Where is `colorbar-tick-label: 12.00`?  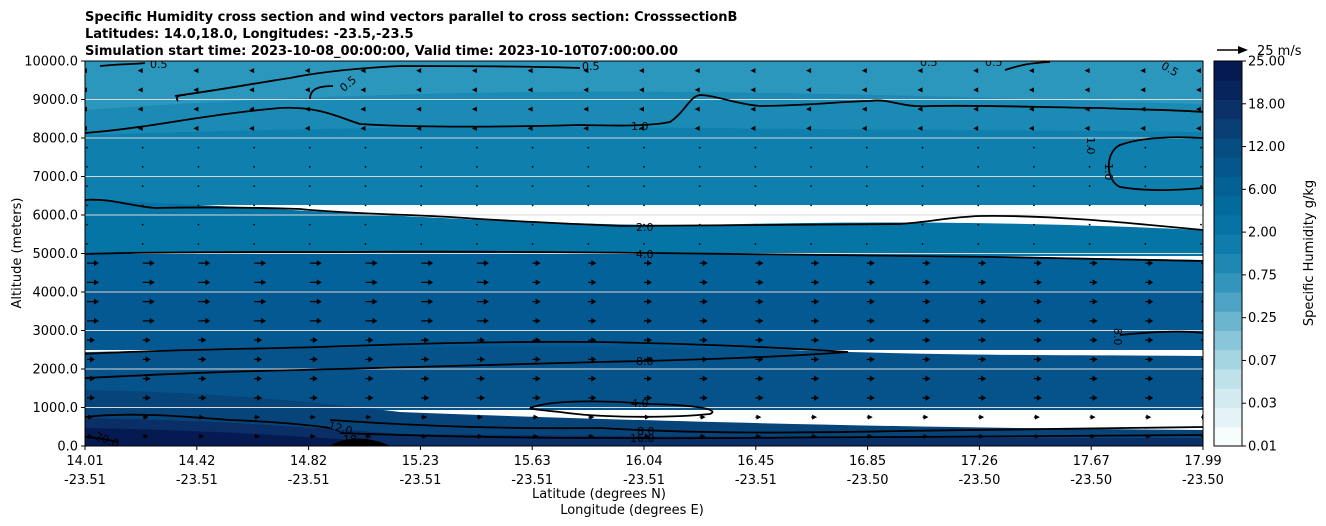 colorbar-tick-label: 12.00 is located at coordinates (1266, 147).